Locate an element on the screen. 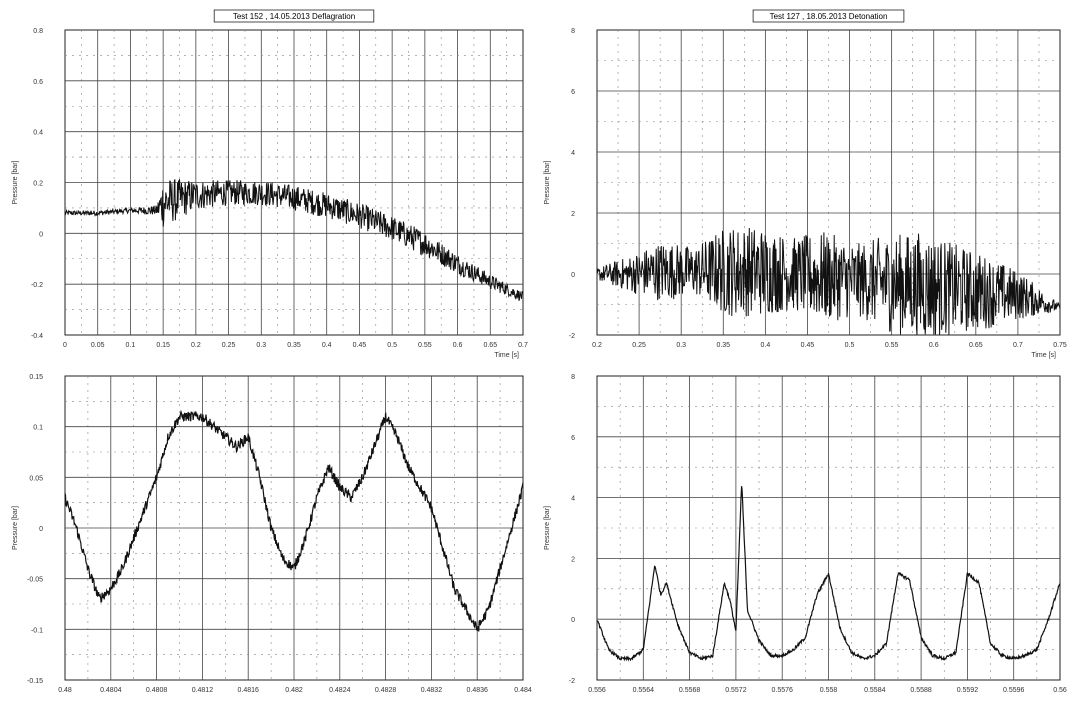 This screenshot has width=1067, height=715. x-tick-label: 0.5596 is located at coordinates (1014, 690).